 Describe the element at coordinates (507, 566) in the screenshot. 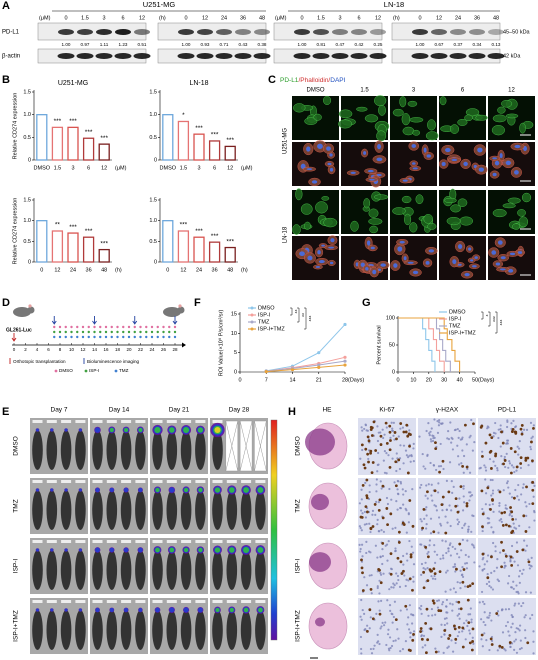

I see `ihc-field` at that location.